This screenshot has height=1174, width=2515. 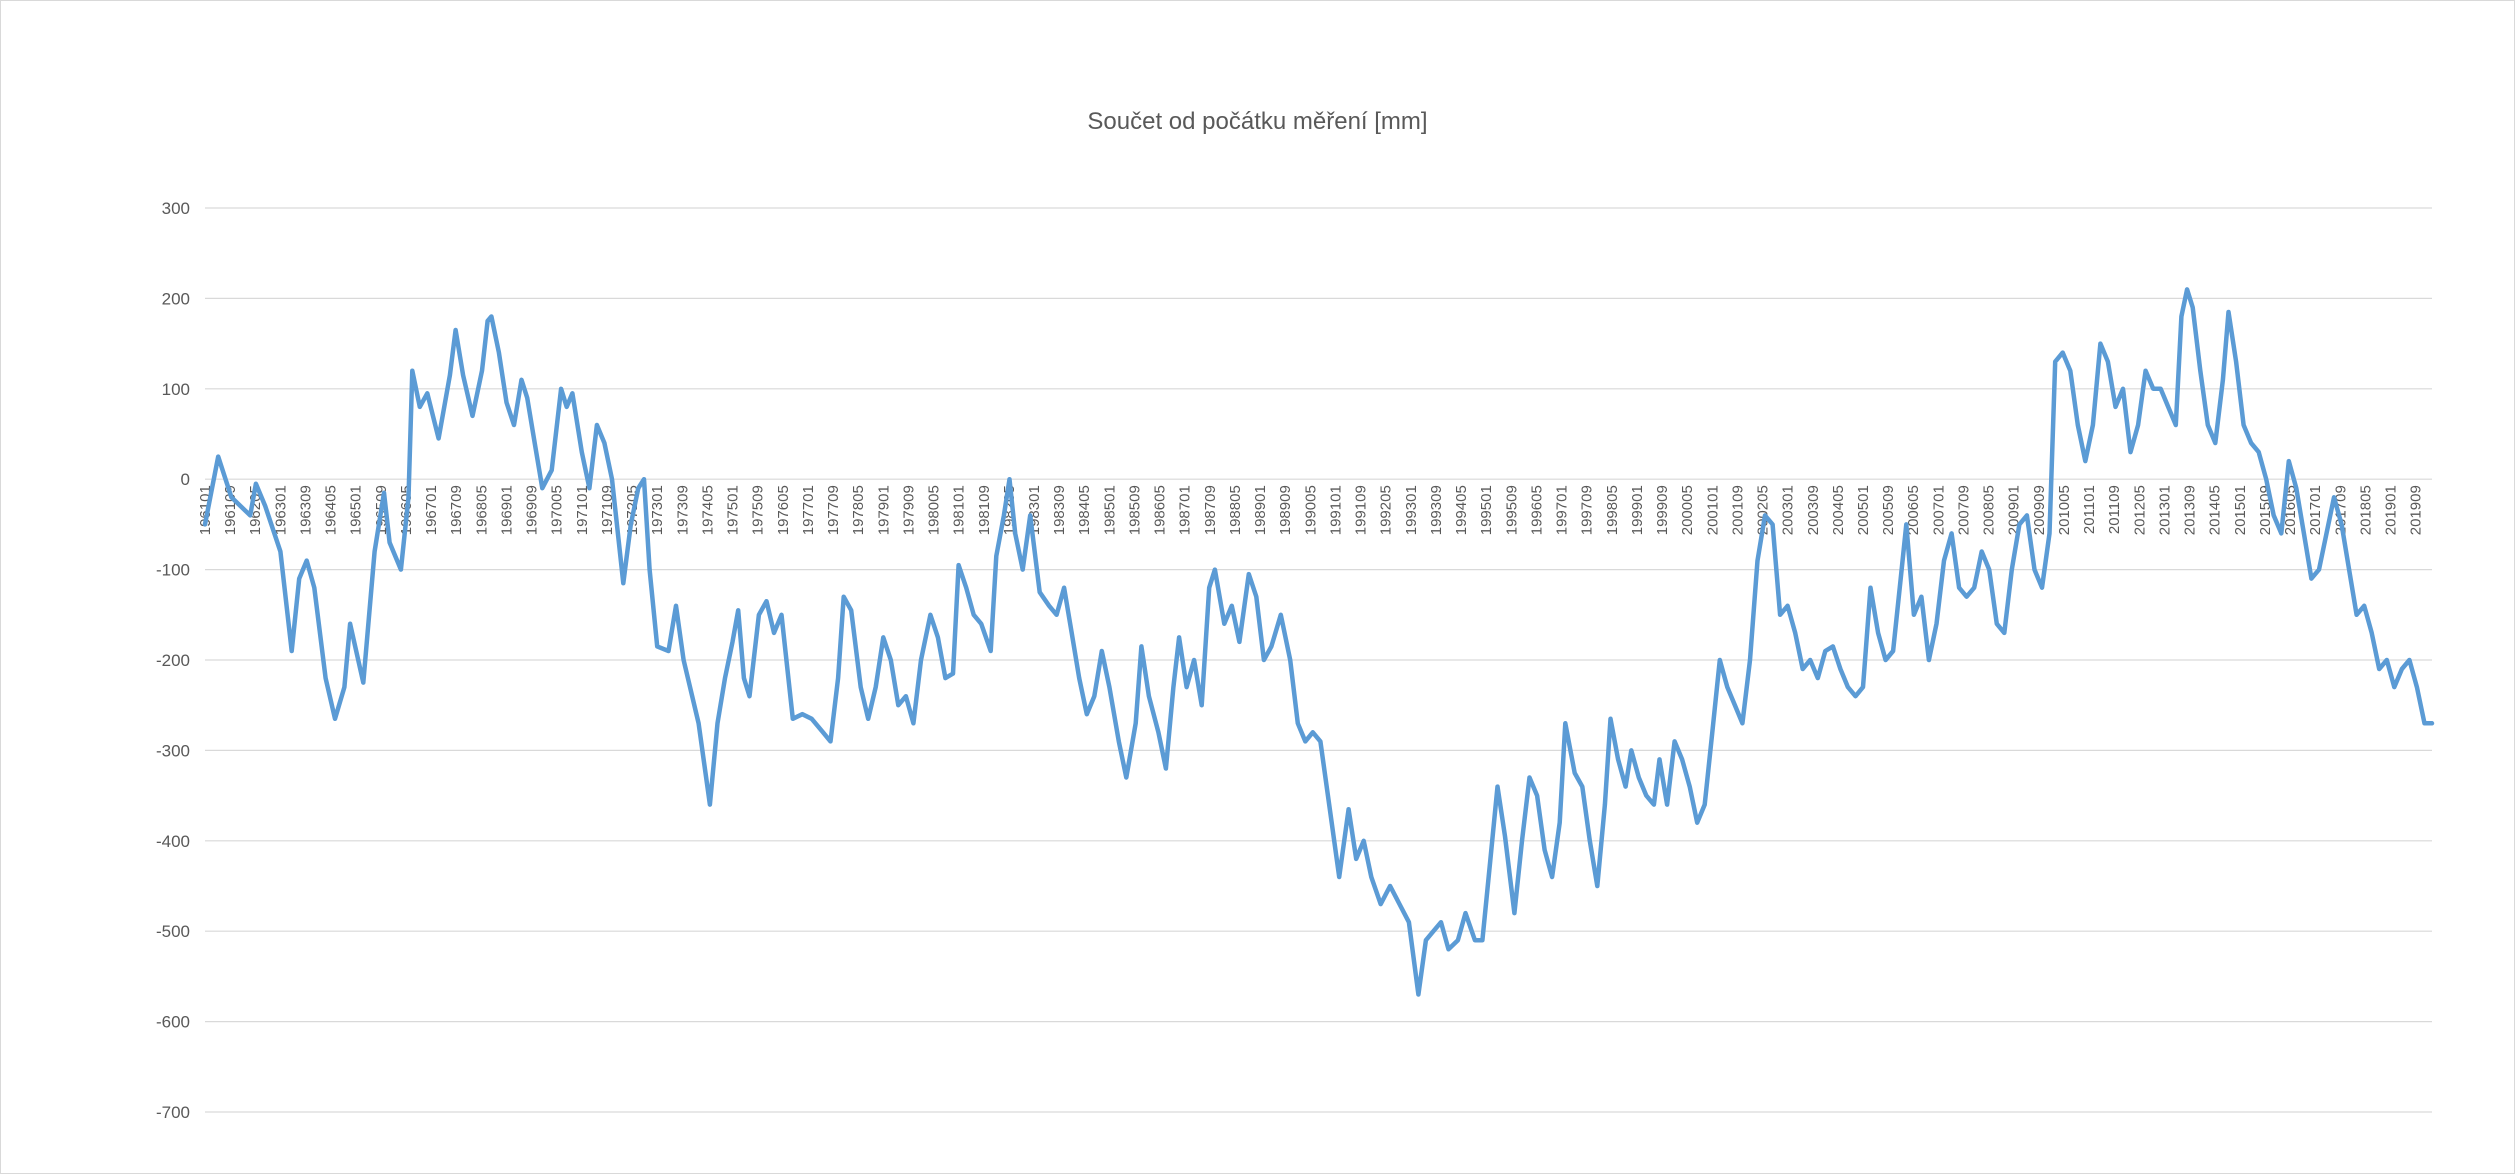 I want to click on x-tick-label: 199101, so click(x=1335, y=510).